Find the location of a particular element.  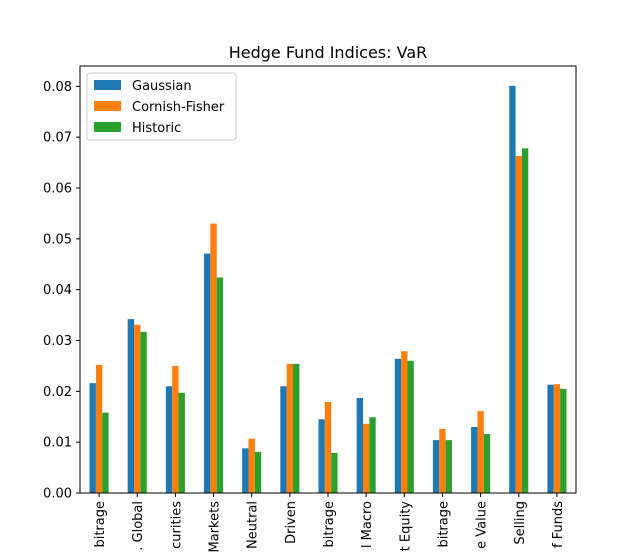

legend-swatch-cornish-fisher is located at coordinates (107, 106).